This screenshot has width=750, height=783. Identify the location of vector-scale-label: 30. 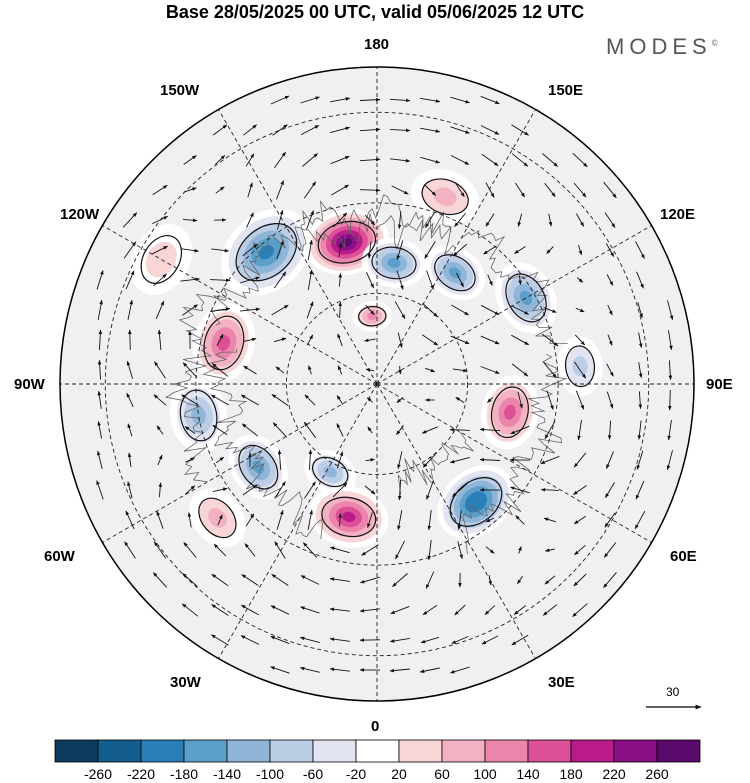
(673, 692).